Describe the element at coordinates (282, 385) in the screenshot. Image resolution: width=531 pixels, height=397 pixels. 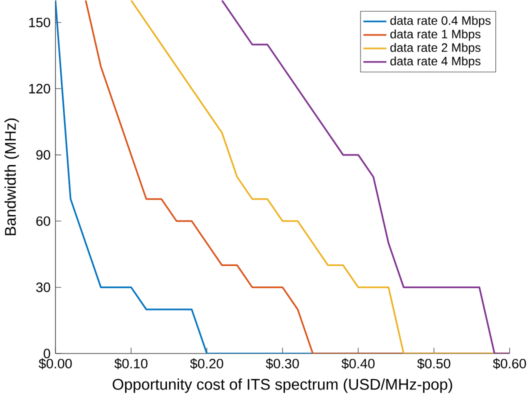
I see `x-axis-title: Opportunity cost of ITS spectrum (USD/MHz-pop)` at that location.